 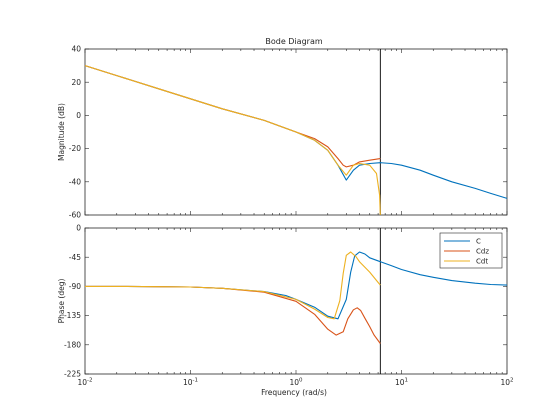 I want to click on x-tick-label: 10⁻¹, so click(x=190, y=383).